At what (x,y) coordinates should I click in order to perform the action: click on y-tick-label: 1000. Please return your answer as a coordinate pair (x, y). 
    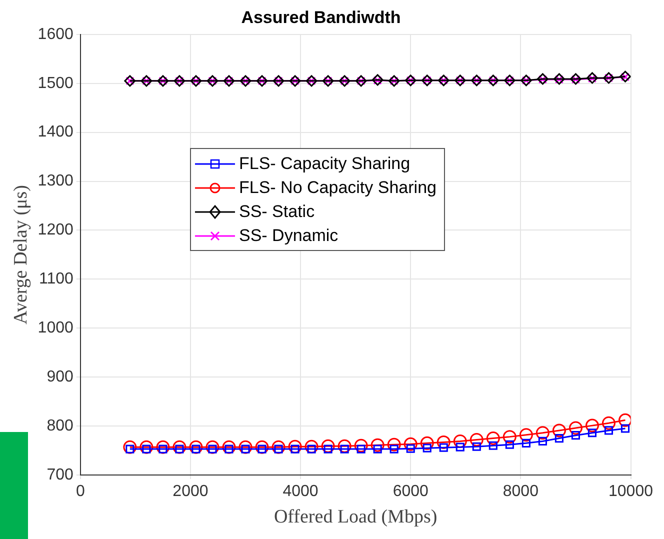
    Looking at the image, I should click on (56, 328).